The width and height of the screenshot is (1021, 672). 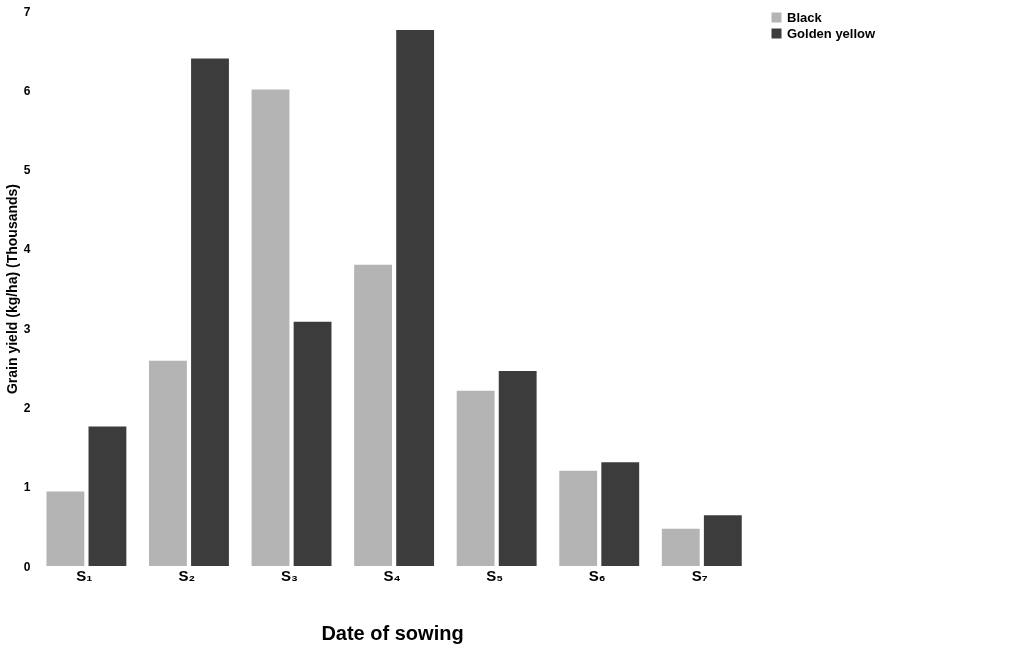 I want to click on x-tick-label: S₂, so click(x=187, y=575).